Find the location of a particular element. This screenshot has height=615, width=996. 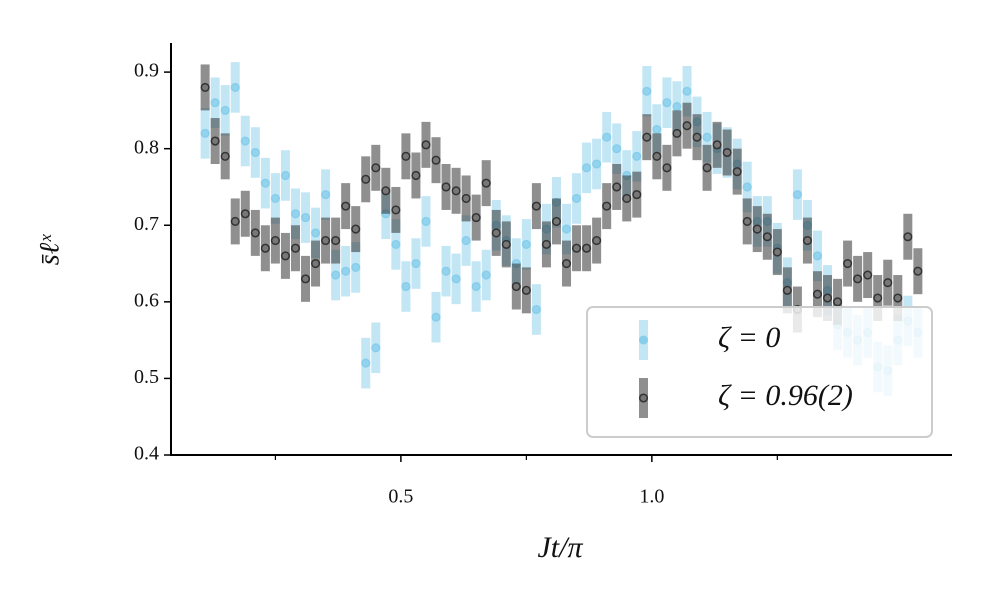

legend: ζ = 0 ζ = 0.96(2) is located at coordinates (759, 372).